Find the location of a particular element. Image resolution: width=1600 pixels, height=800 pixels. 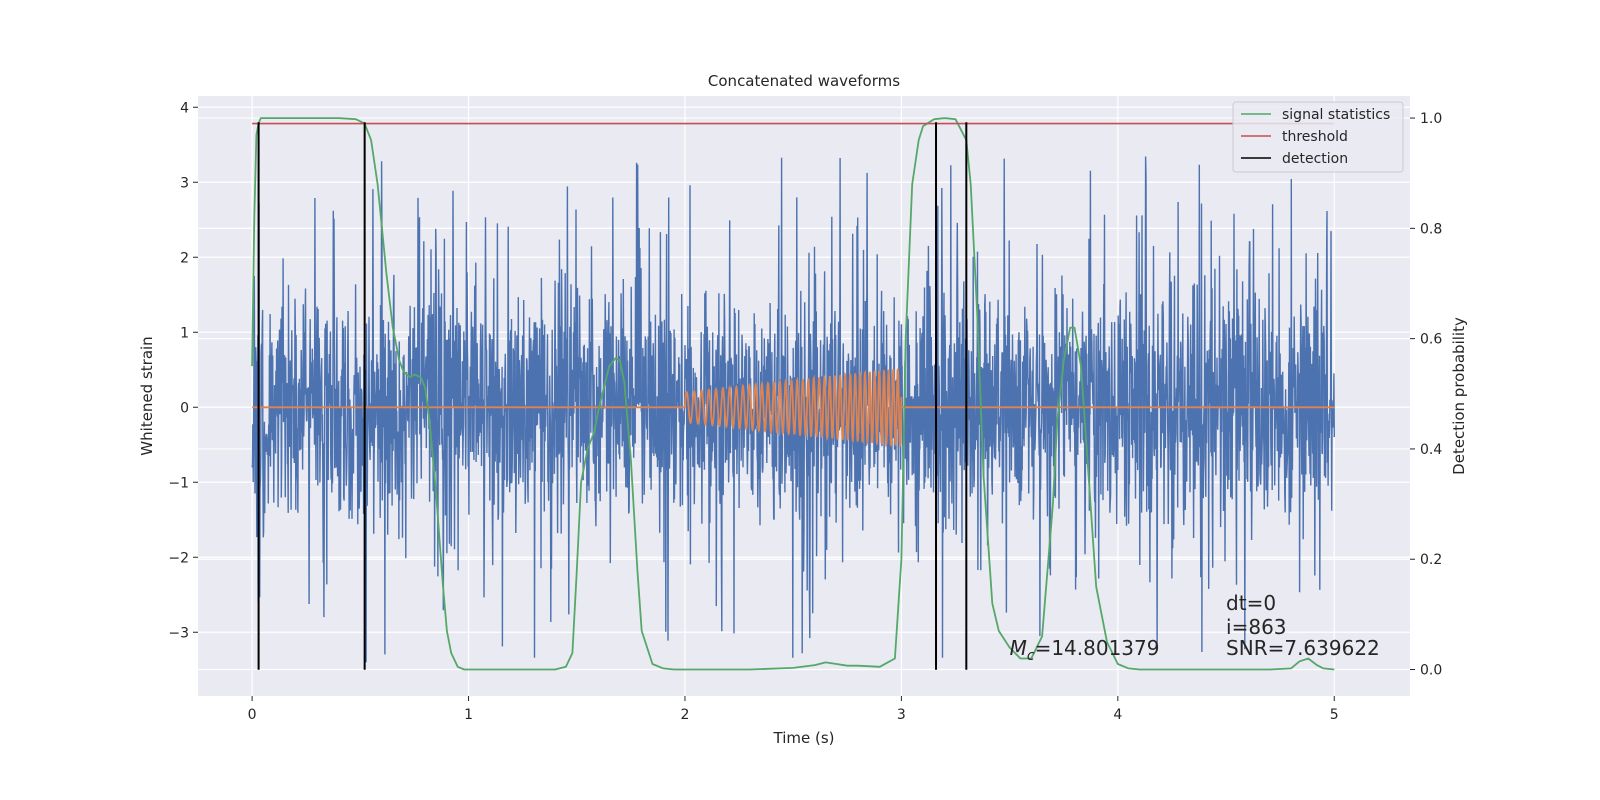

y-right-tick-label-3: 0.6 is located at coordinates (1431, 340).